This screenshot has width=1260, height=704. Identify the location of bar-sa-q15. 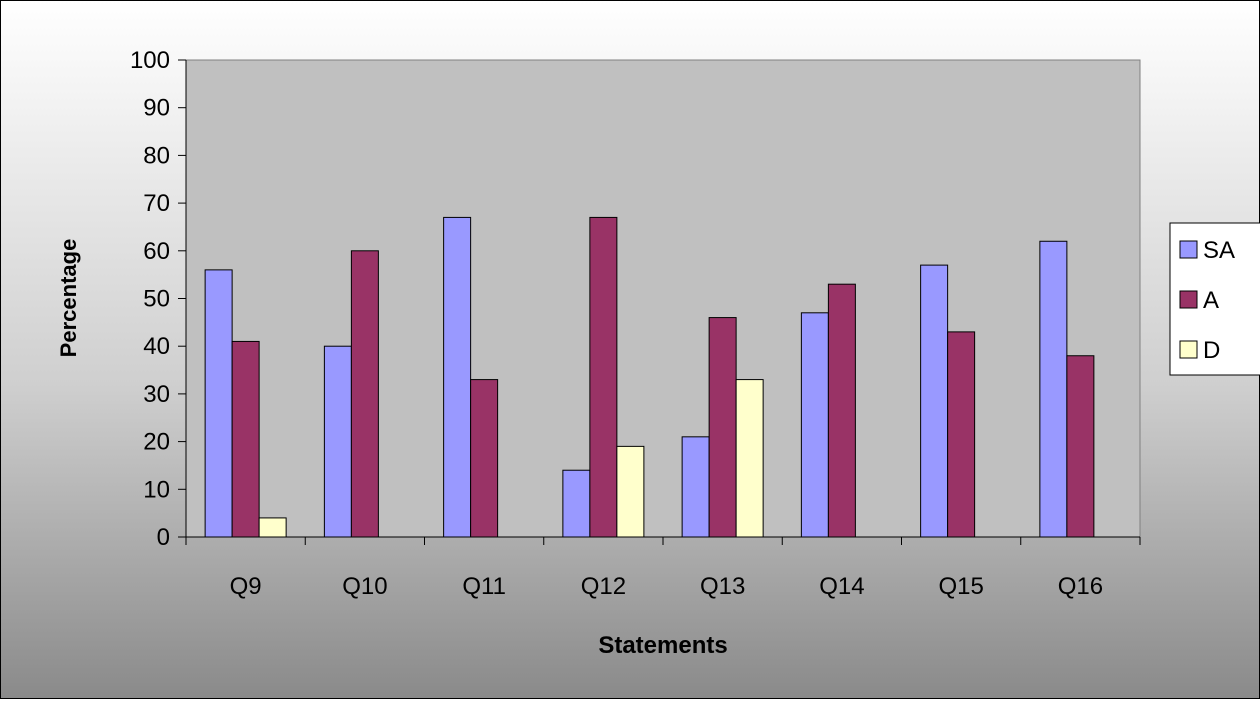
(934, 401).